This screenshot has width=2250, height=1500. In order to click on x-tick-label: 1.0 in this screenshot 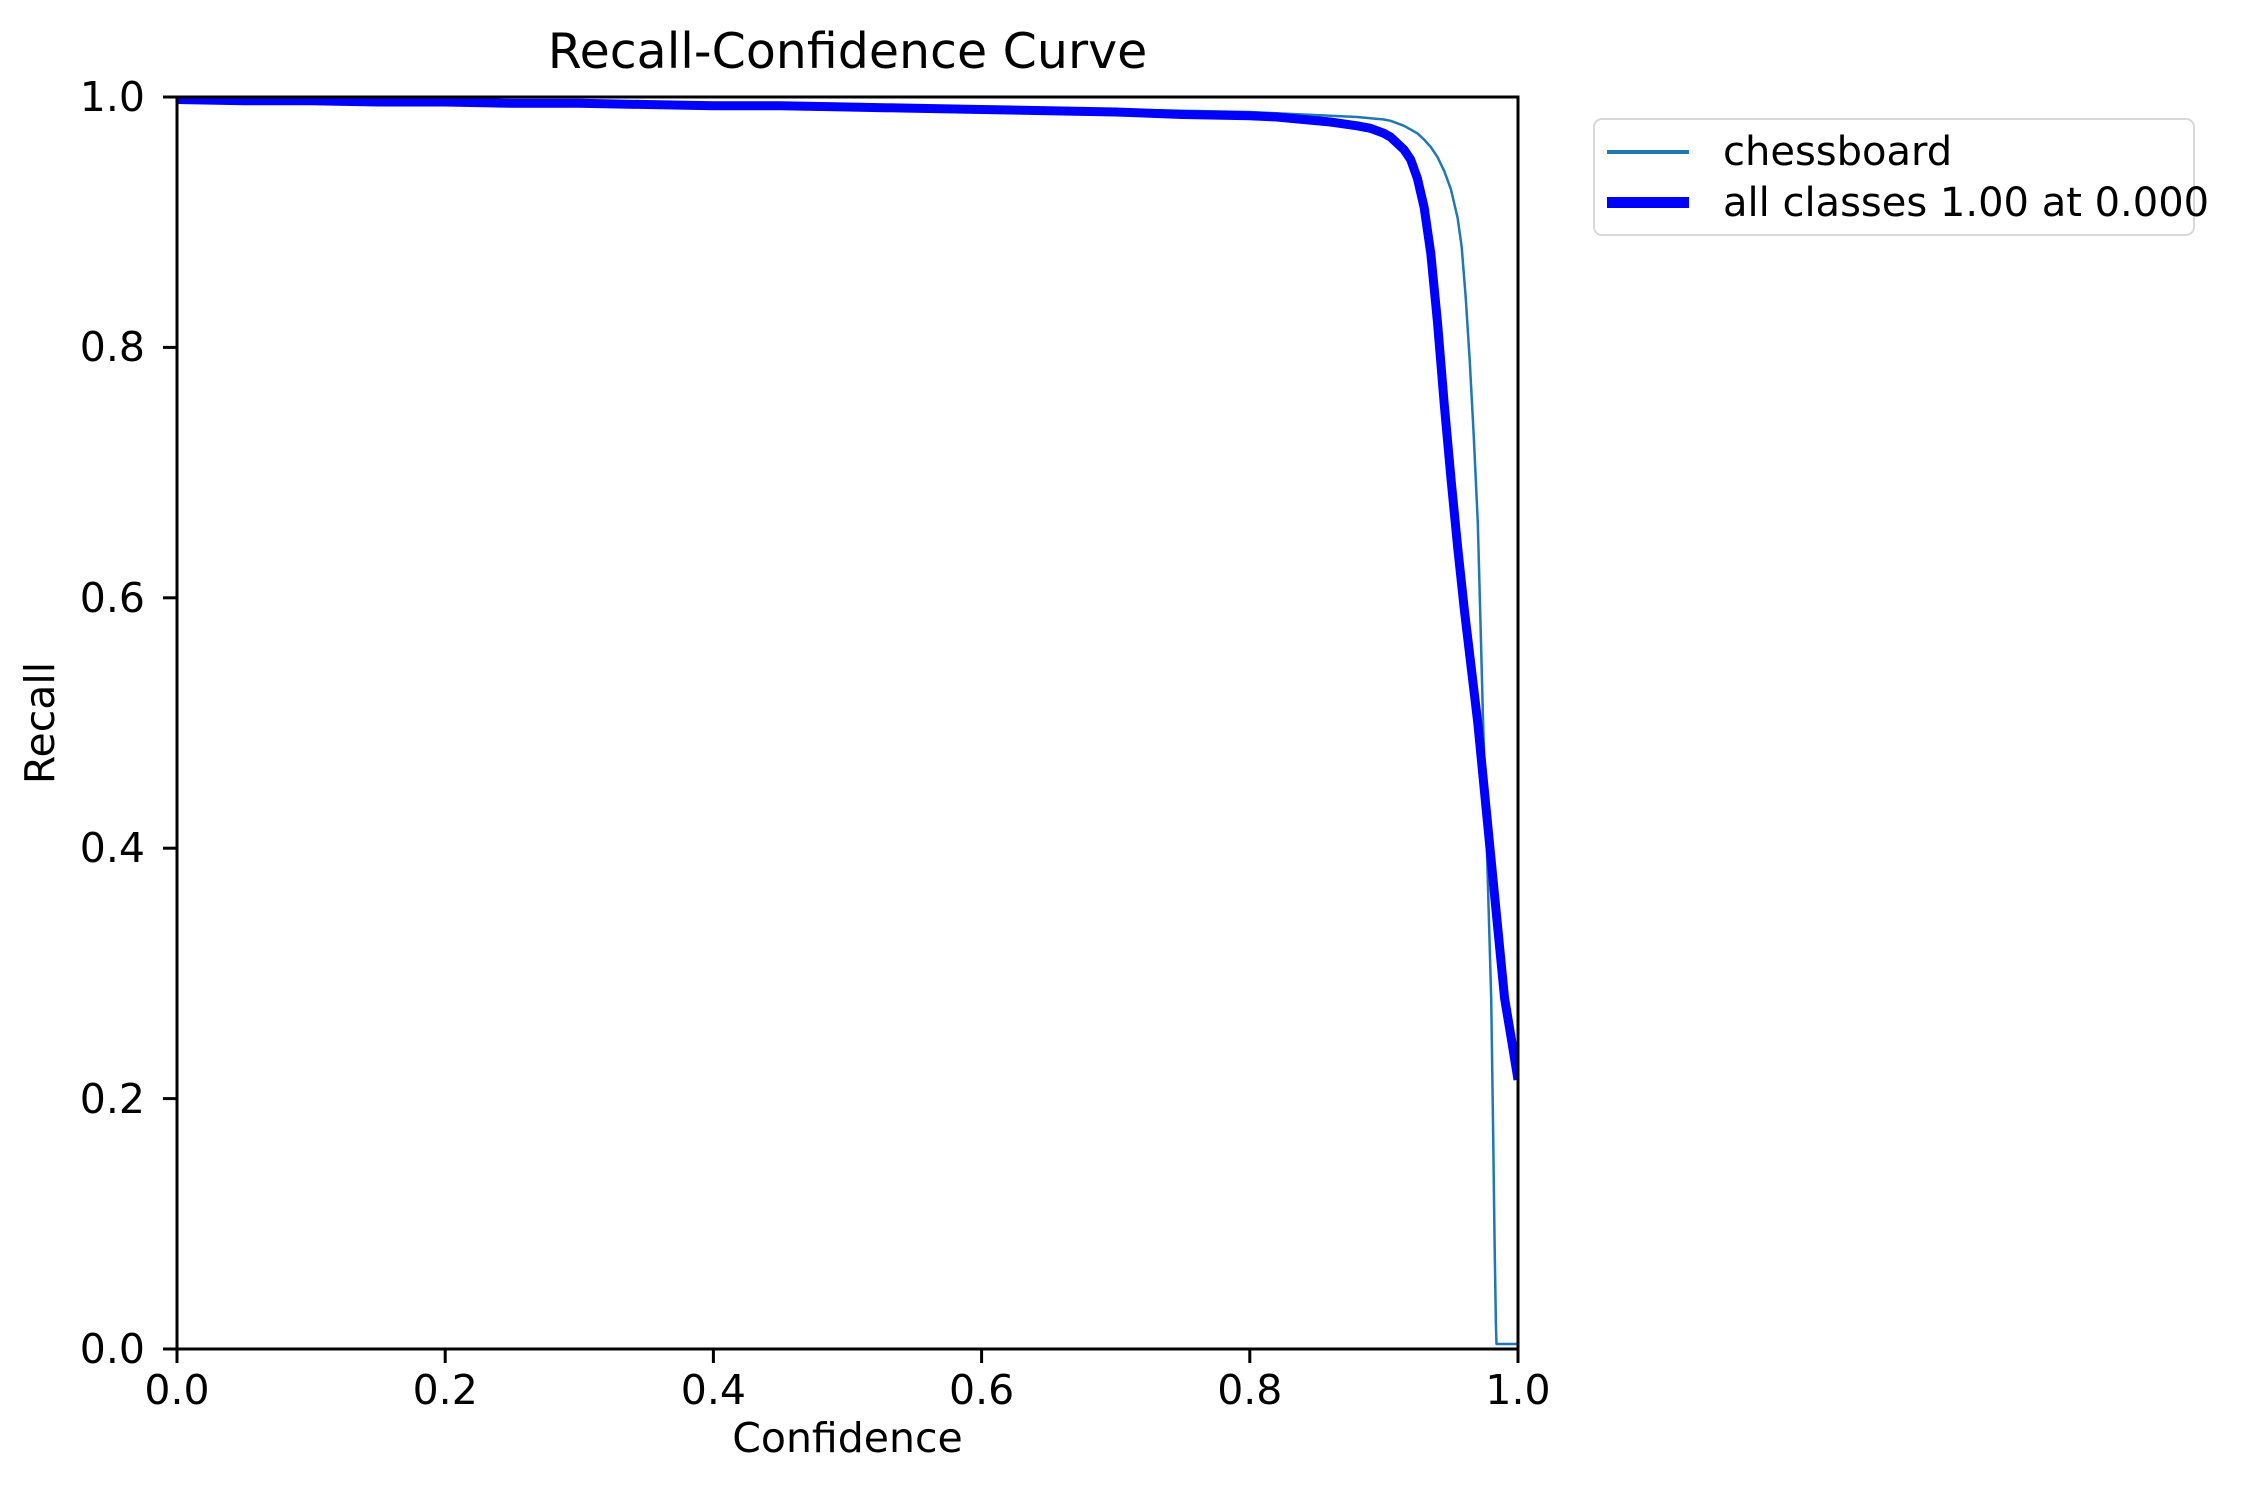, I will do `click(1518, 1390)`.